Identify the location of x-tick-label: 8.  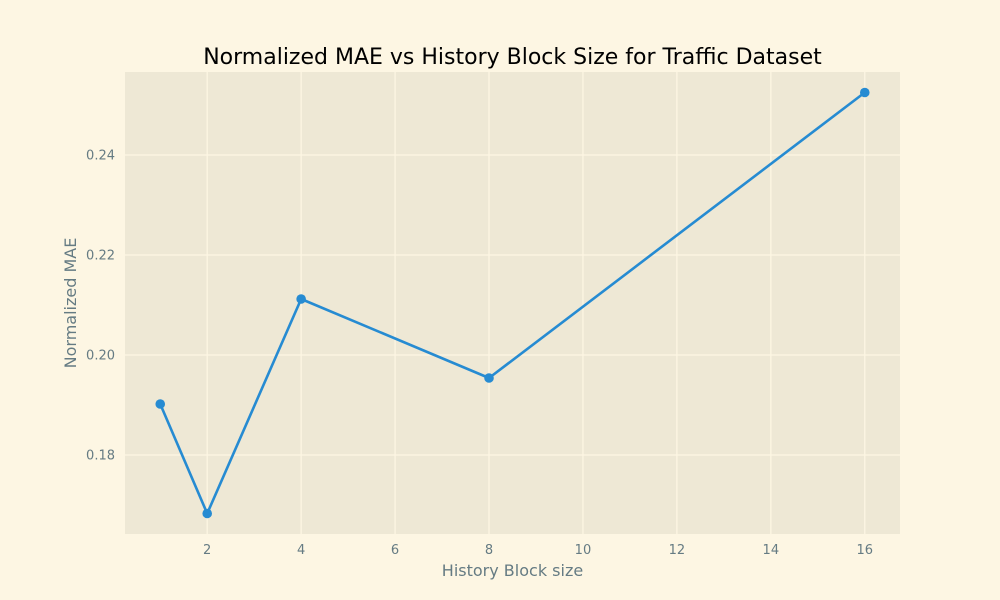
(489, 550).